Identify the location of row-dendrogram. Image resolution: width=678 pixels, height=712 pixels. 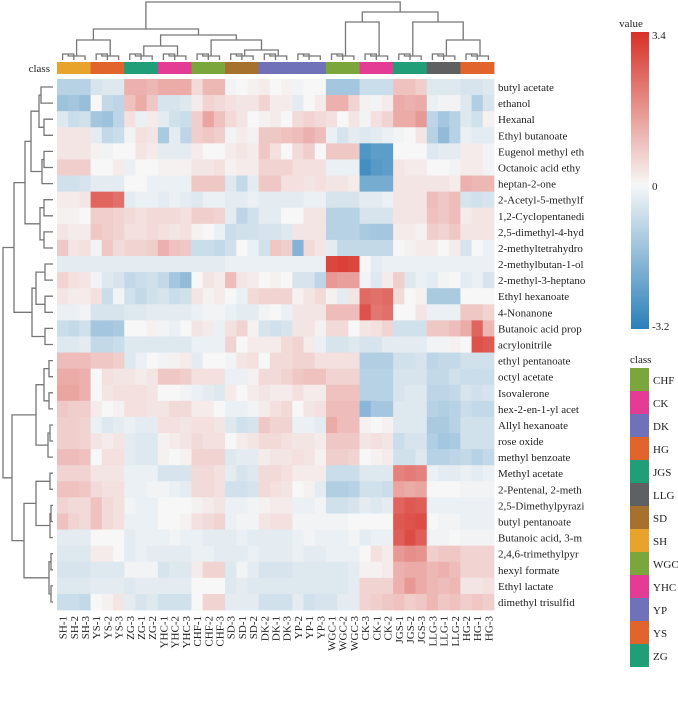
(27, 344).